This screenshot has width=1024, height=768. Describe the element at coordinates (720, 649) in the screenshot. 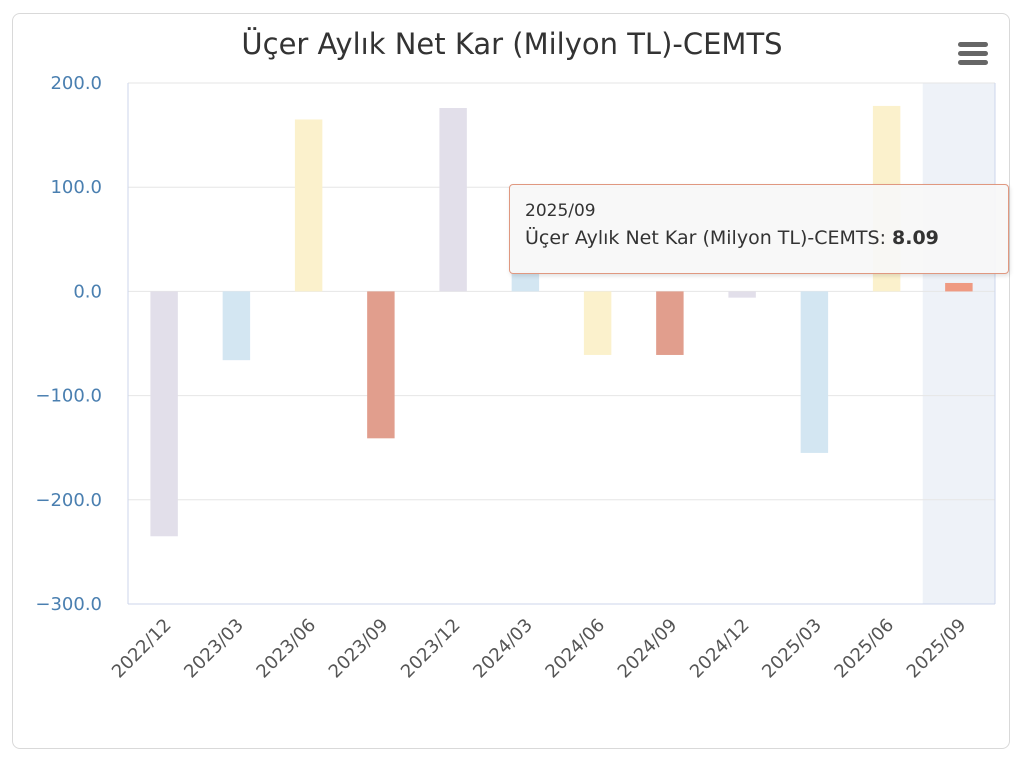

I see `x-tick-label: 2024/12` at that location.